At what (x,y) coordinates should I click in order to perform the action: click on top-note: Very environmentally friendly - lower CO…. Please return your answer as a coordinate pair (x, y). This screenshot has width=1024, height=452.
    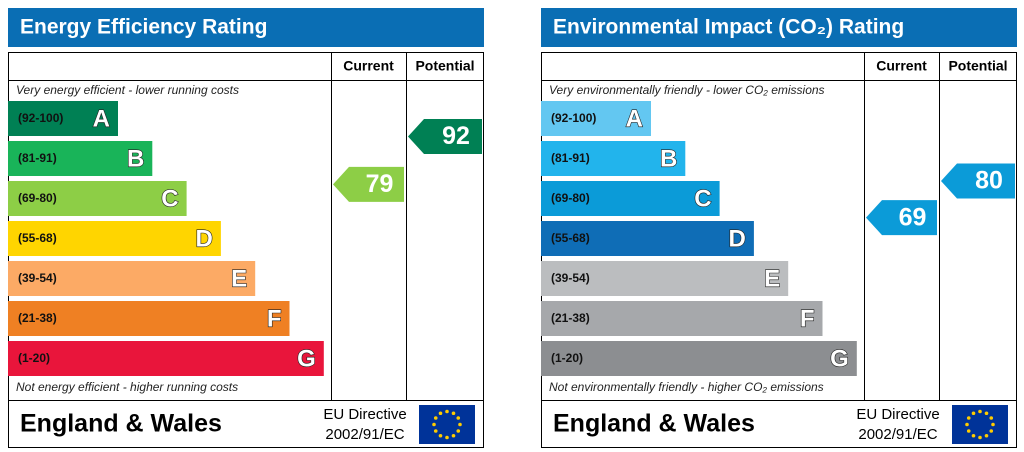
    Looking at the image, I should click on (687, 90).